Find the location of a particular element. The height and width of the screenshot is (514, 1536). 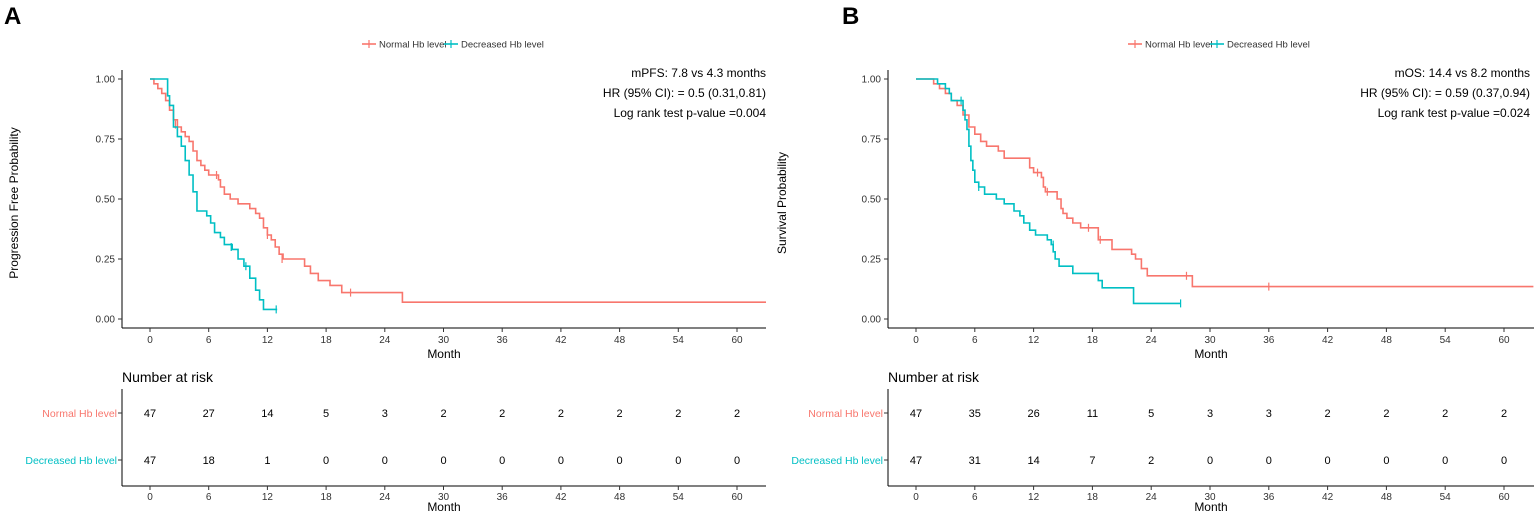

risk-value: 35 is located at coordinates (975, 414).